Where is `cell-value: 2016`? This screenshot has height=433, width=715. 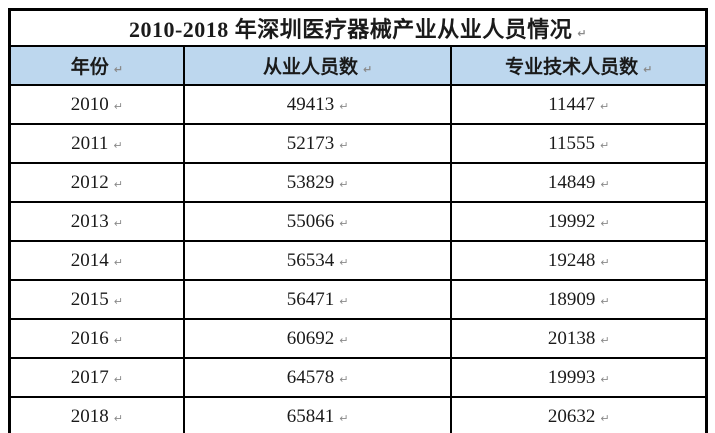 cell-value: 2016 is located at coordinates (89, 338).